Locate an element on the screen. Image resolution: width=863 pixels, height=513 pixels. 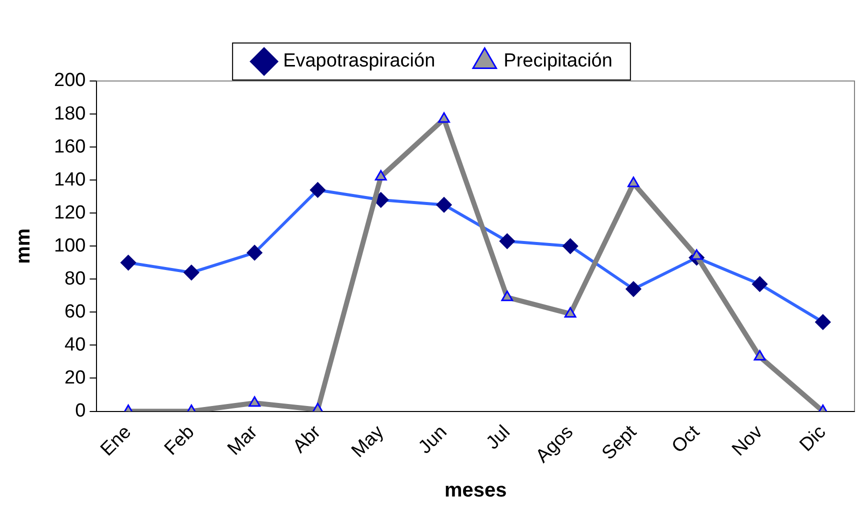
x-axis-title: meses is located at coordinates (475, 491).